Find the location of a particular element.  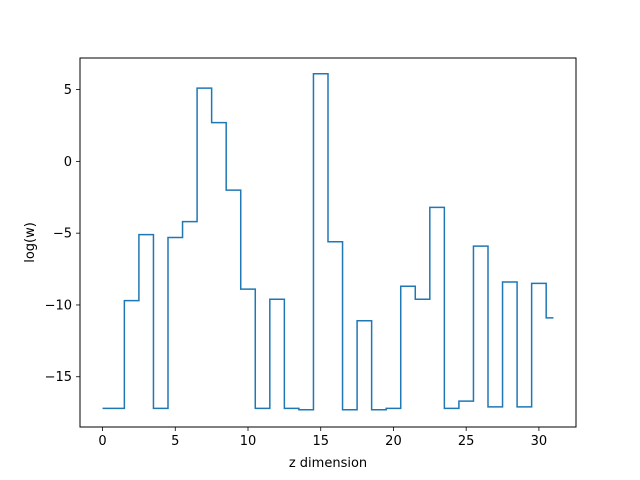

x-tick-label: 10 is located at coordinates (248, 441).